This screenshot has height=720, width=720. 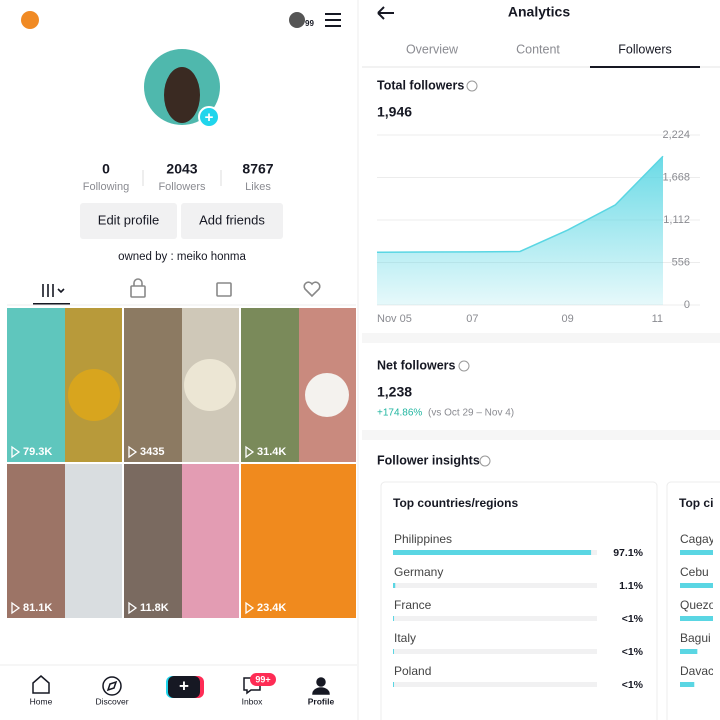 What do you see at coordinates (413, 605) in the screenshot?
I see `country-name: France` at bounding box center [413, 605].